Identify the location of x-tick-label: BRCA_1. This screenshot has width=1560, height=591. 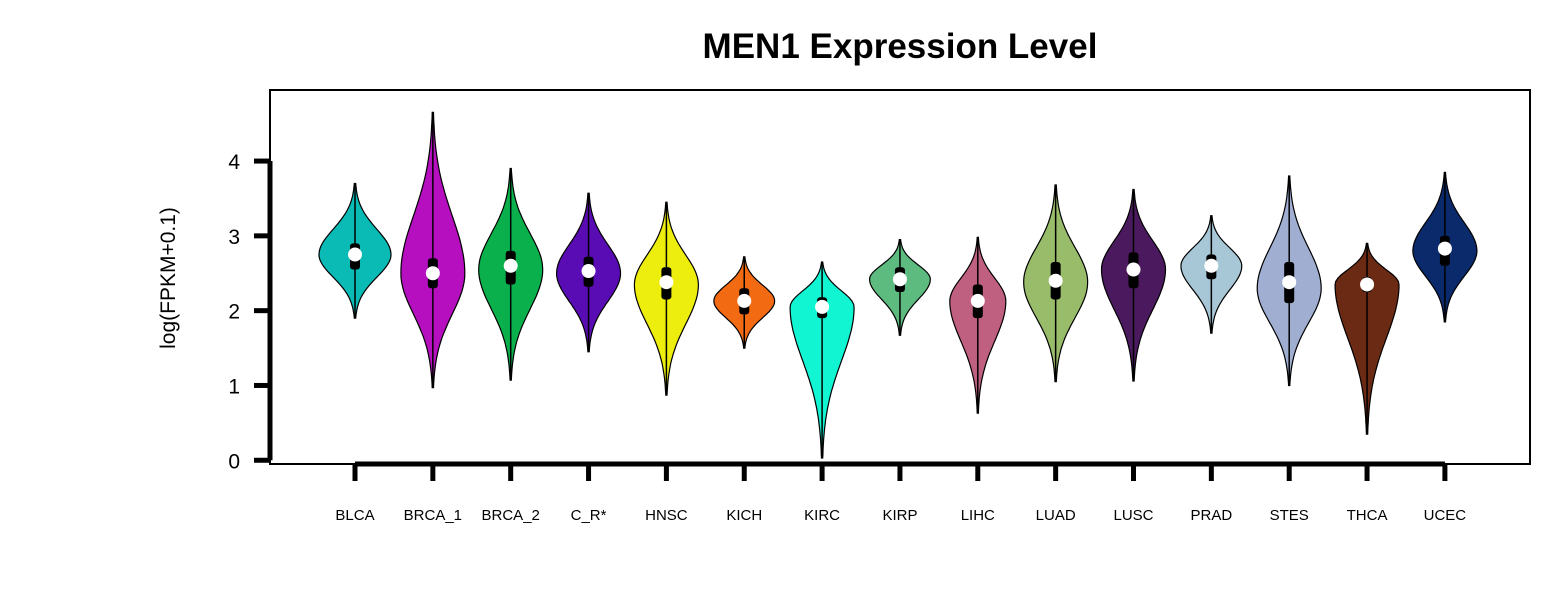
(433, 515).